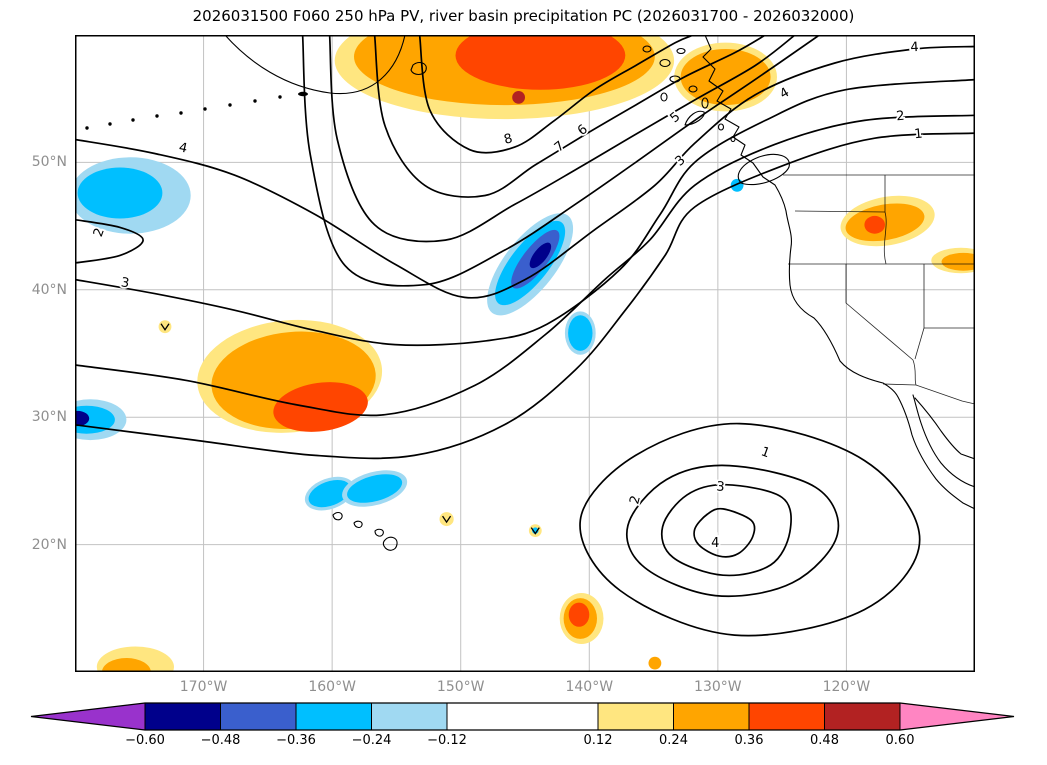  I want to click on colorbar-tick-label: −0.12, so click(447, 740).